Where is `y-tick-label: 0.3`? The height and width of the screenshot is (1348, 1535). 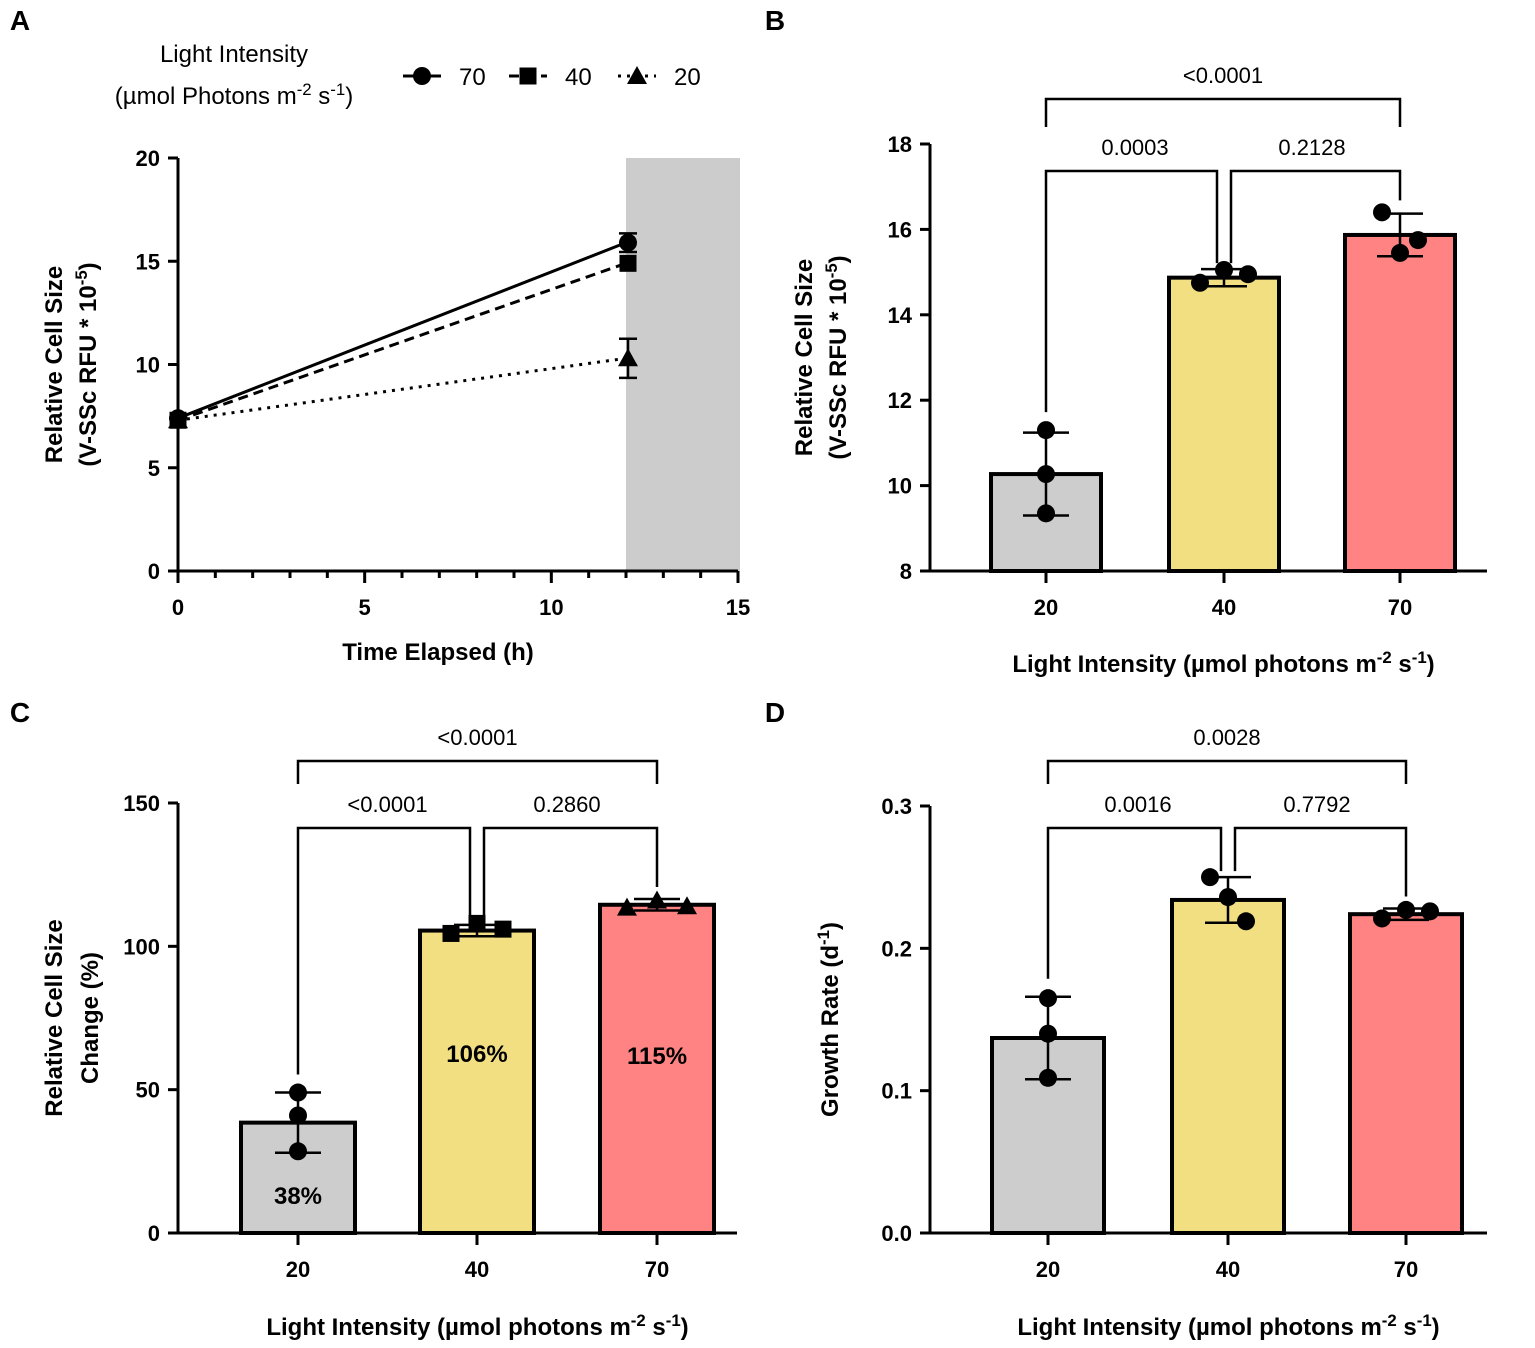
y-tick-label: 0.3 is located at coordinates (896, 806).